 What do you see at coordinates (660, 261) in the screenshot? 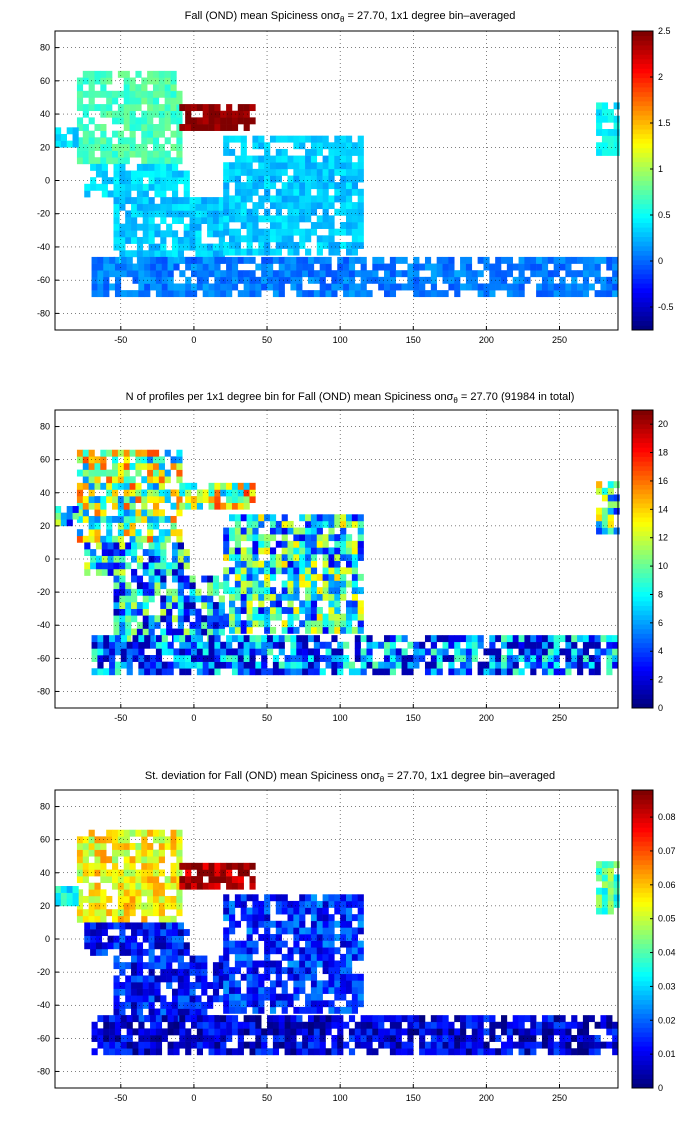
I see `colorbar-tick-label: 0` at bounding box center [660, 261].